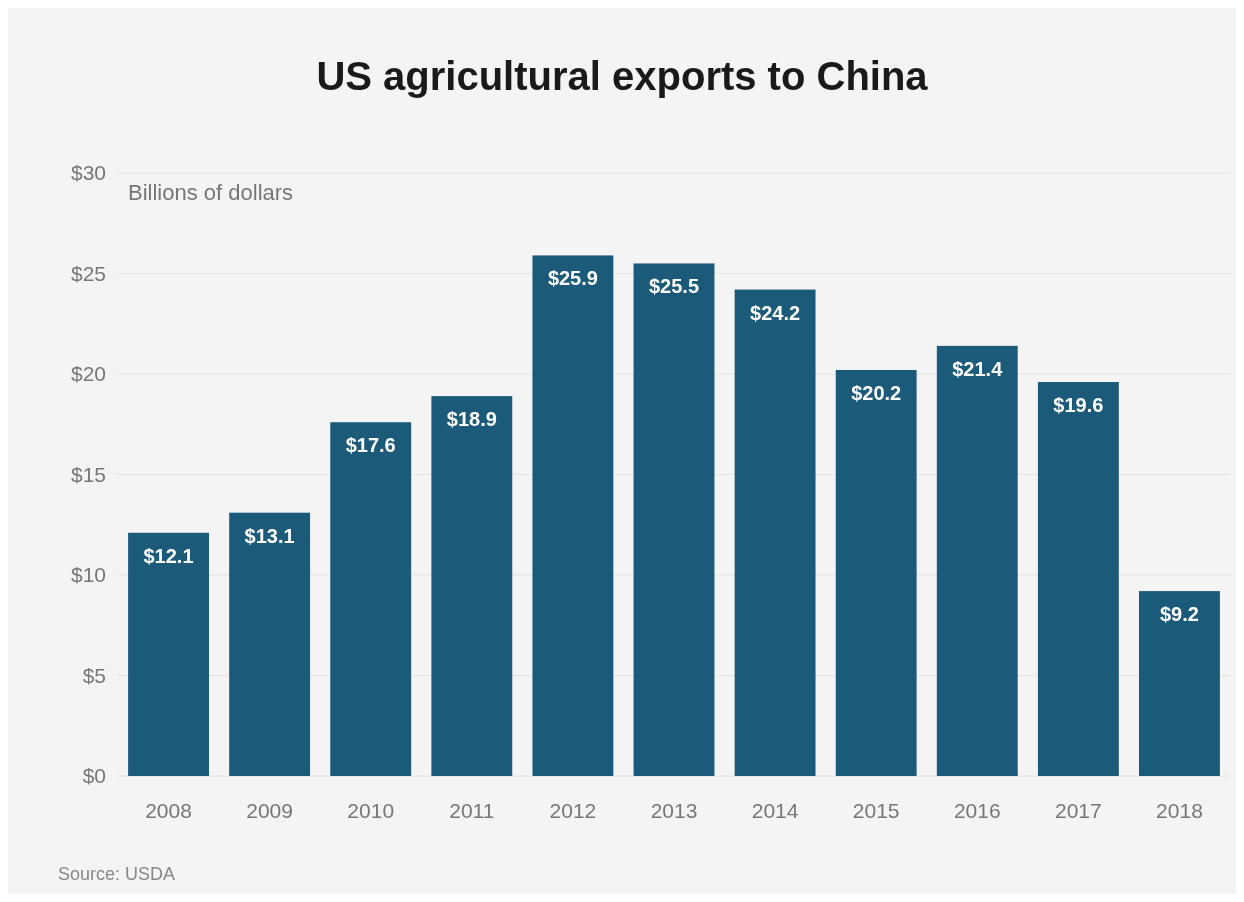 The image size is (1244, 902). I want to click on y-tick-label: $0, so click(94, 776).